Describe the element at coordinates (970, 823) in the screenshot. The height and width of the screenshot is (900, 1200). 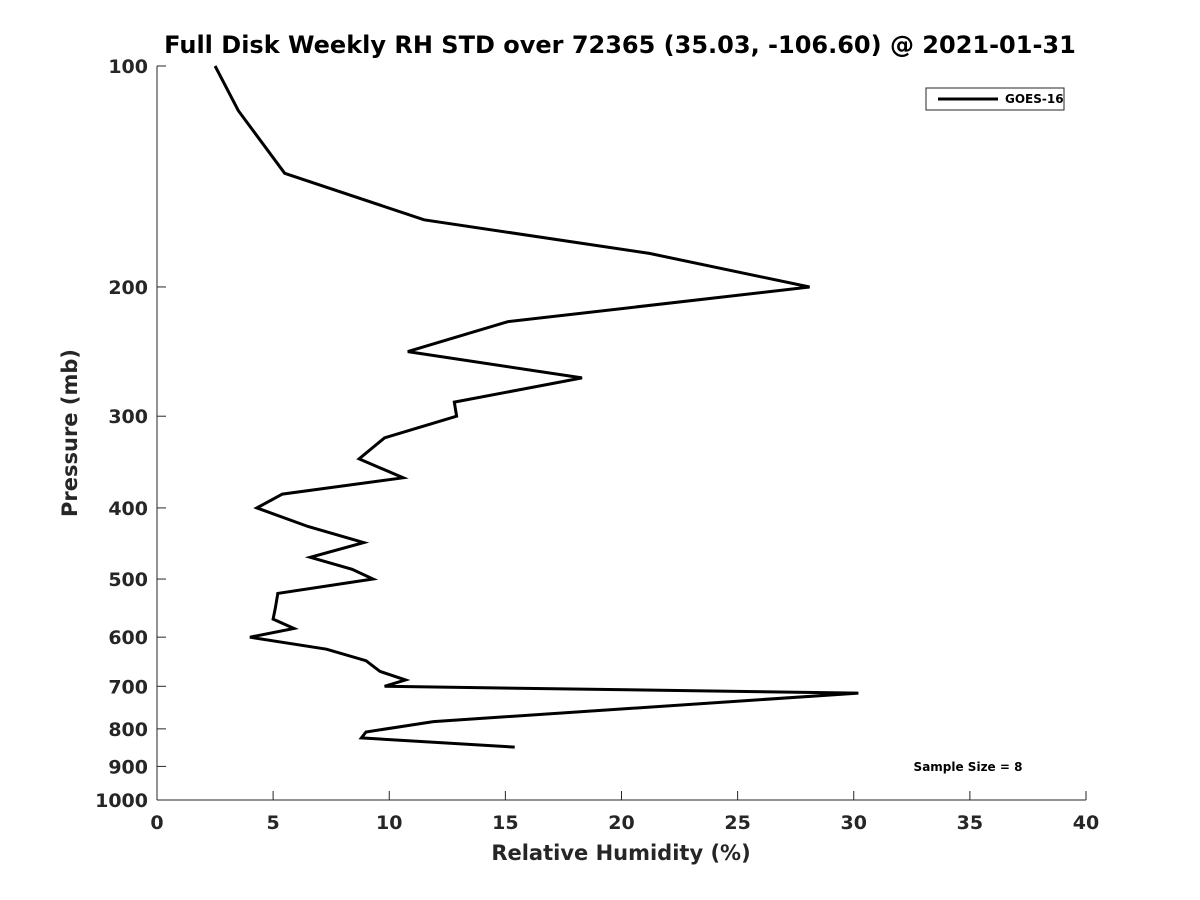
I see `x-tick-label: 35` at that location.